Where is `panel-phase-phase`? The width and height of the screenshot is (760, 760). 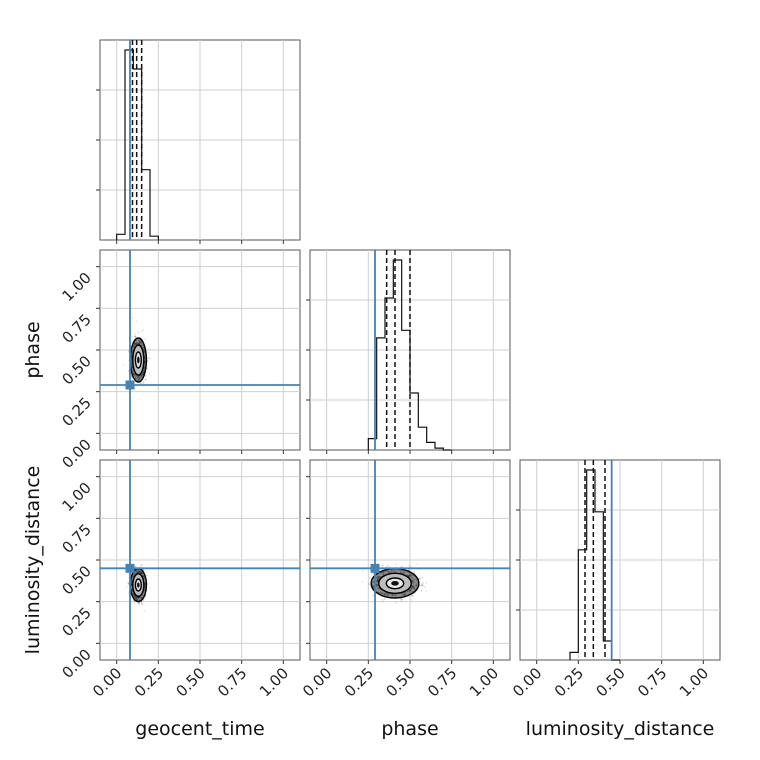
panel-phase-phase is located at coordinates (408, 351).